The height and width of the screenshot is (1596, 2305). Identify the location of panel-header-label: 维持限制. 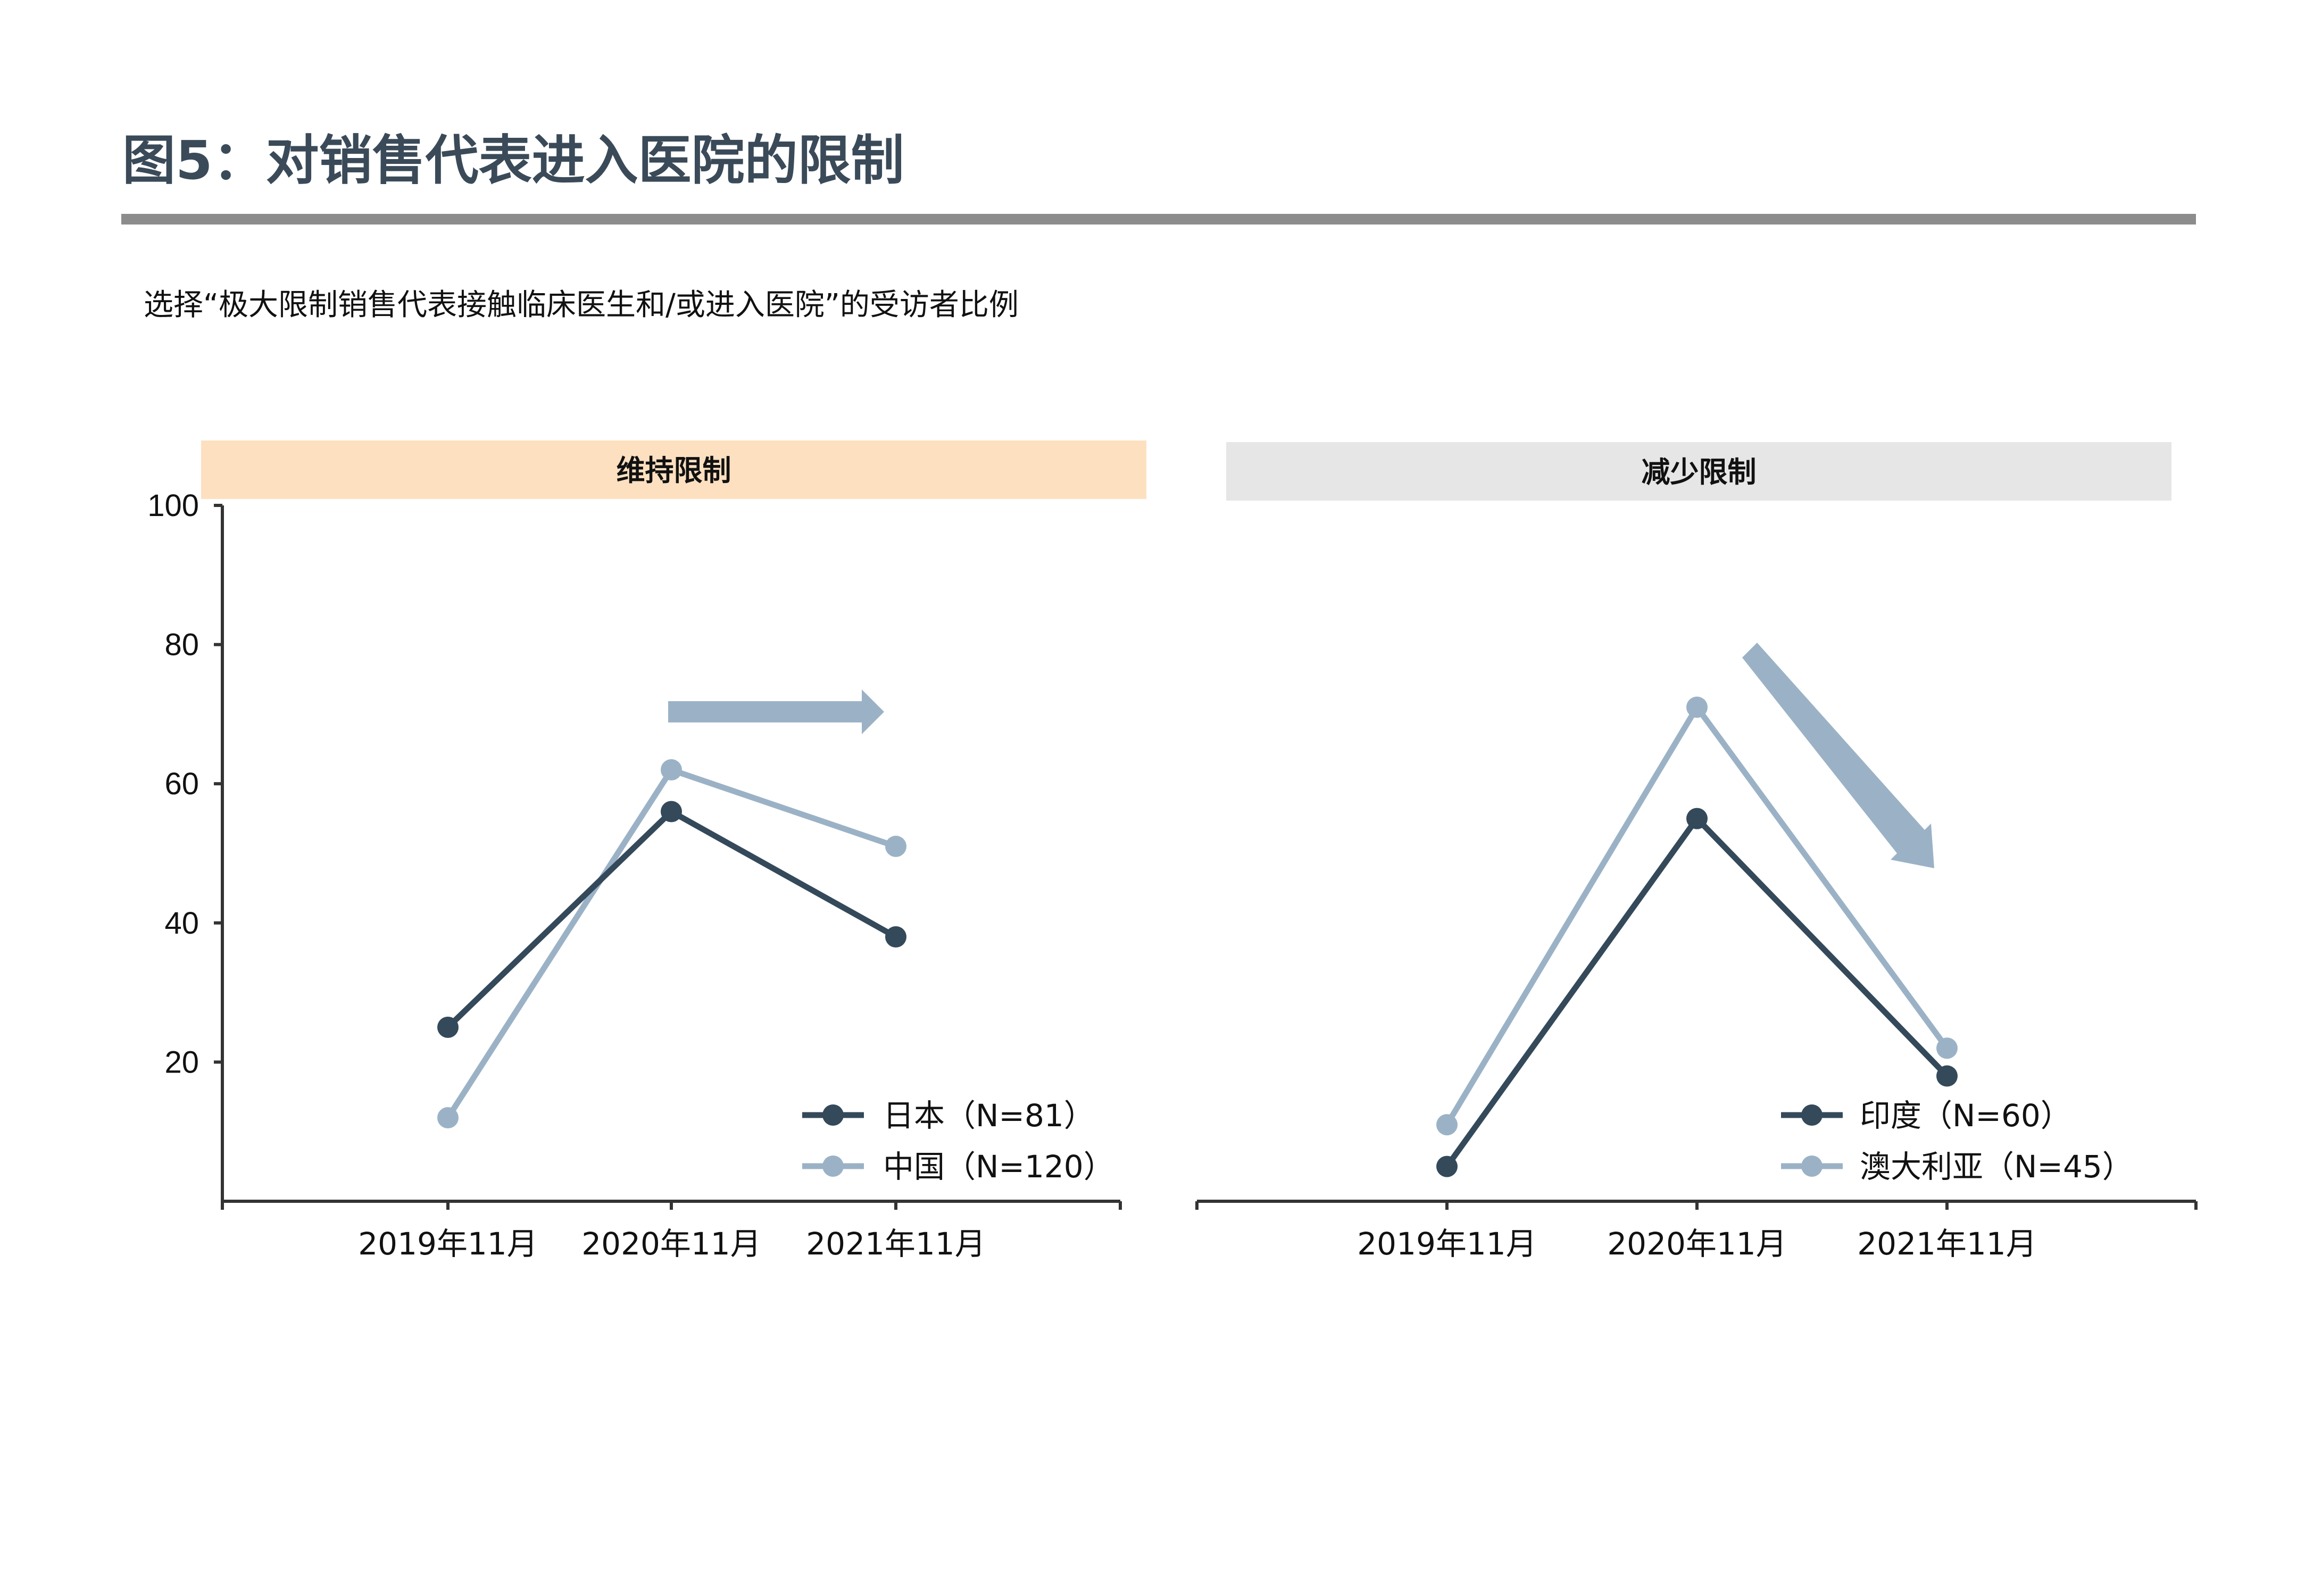
(674, 470).